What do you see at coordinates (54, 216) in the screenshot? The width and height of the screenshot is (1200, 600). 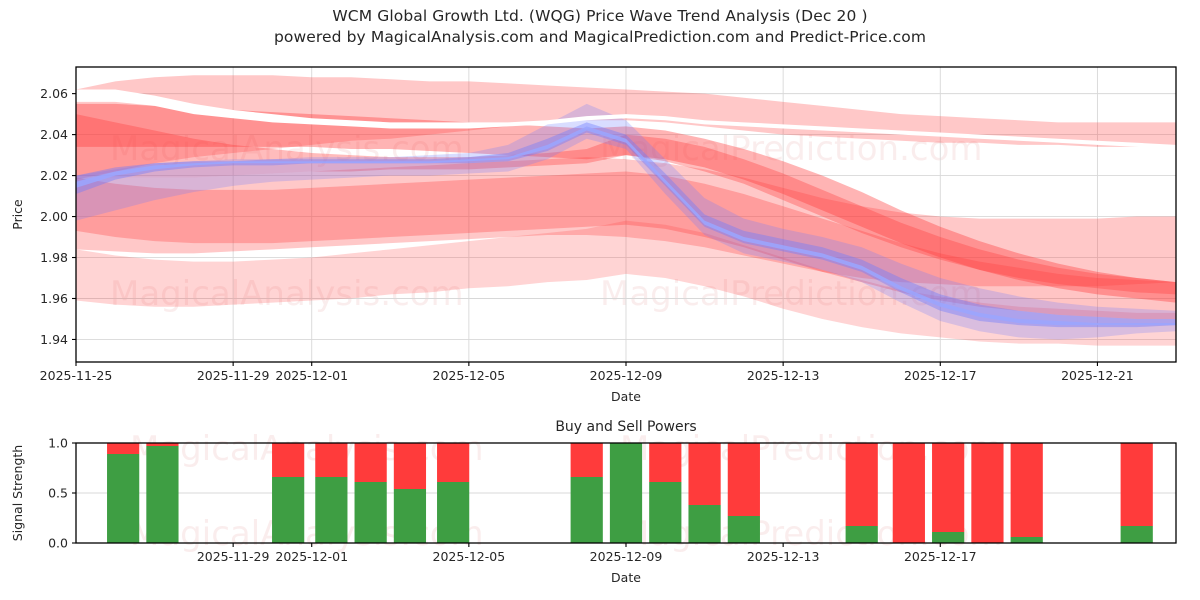 I see `y-tick-label: 2.00` at bounding box center [54, 216].